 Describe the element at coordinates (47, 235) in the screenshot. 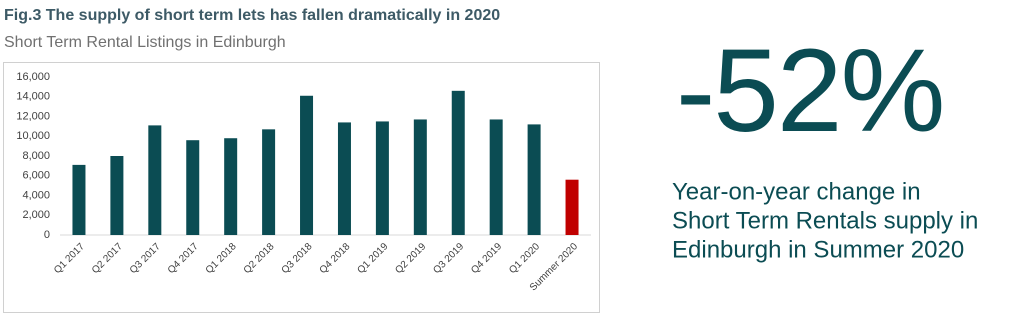

I see `y-tick-label: 0` at that location.